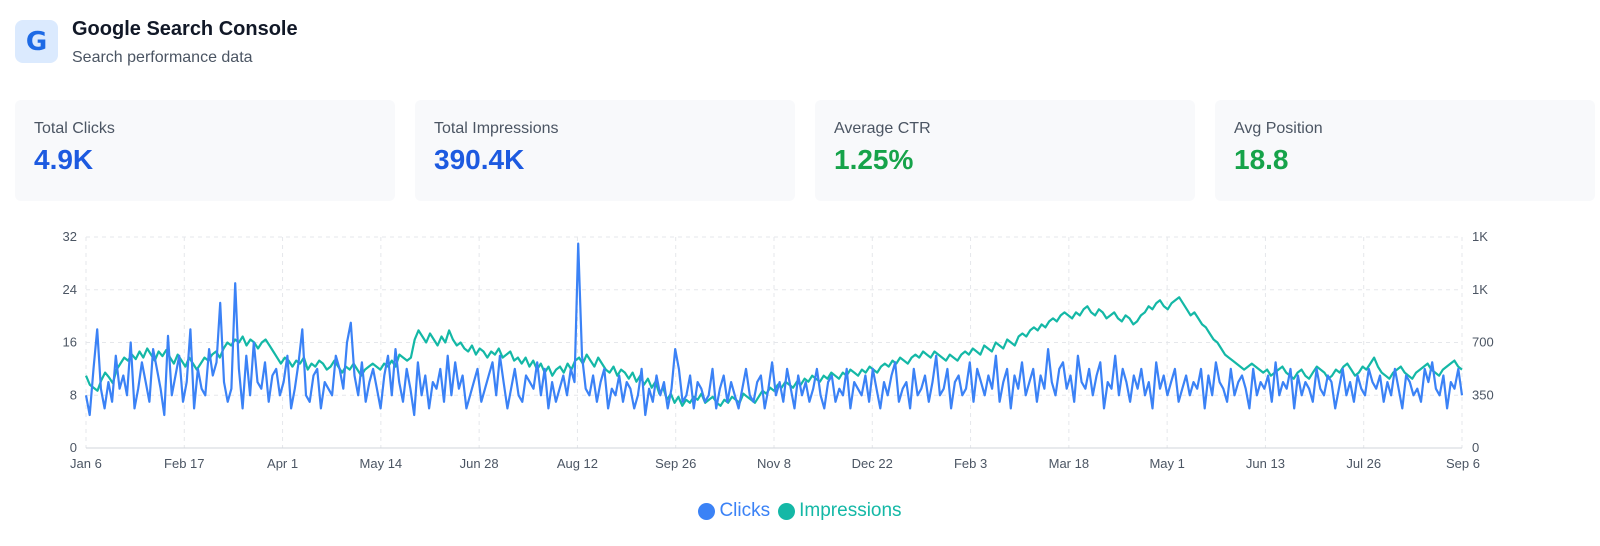 The image size is (1600, 546). Describe the element at coordinates (675, 463) in the screenshot. I see `x-tick-label: Sep 26` at that location.